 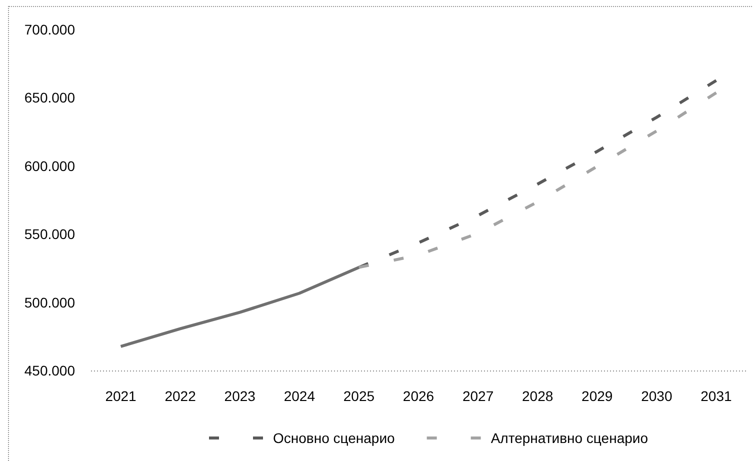 What do you see at coordinates (121, 396) in the screenshot?
I see `x-tick-label: 2021` at bounding box center [121, 396].